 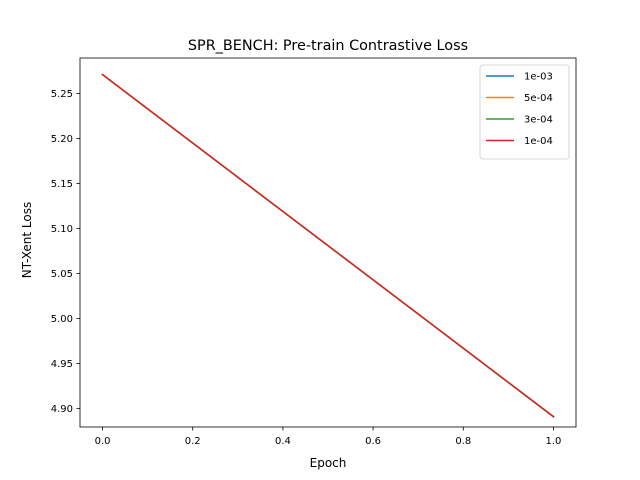 What do you see at coordinates (27, 240) in the screenshot?
I see `y-axis-label: NT-Xent Loss` at bounding box center [27, 240].